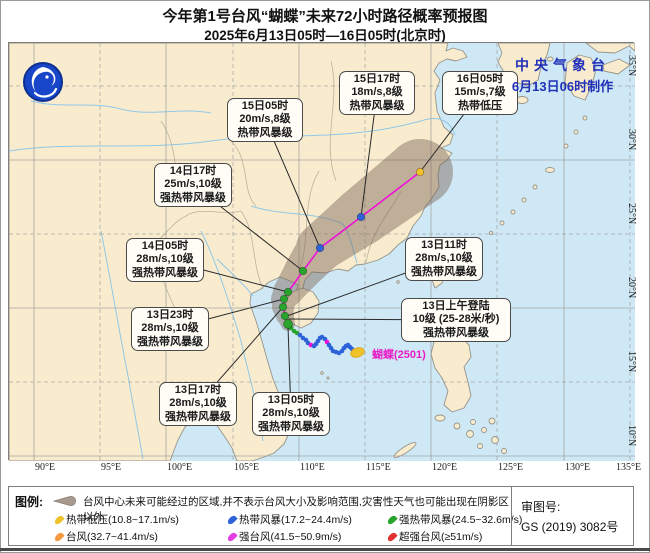 This screenshot has height=553, width=650. I want to click on callout-line: 20m/s,8级, so click(265, 119).